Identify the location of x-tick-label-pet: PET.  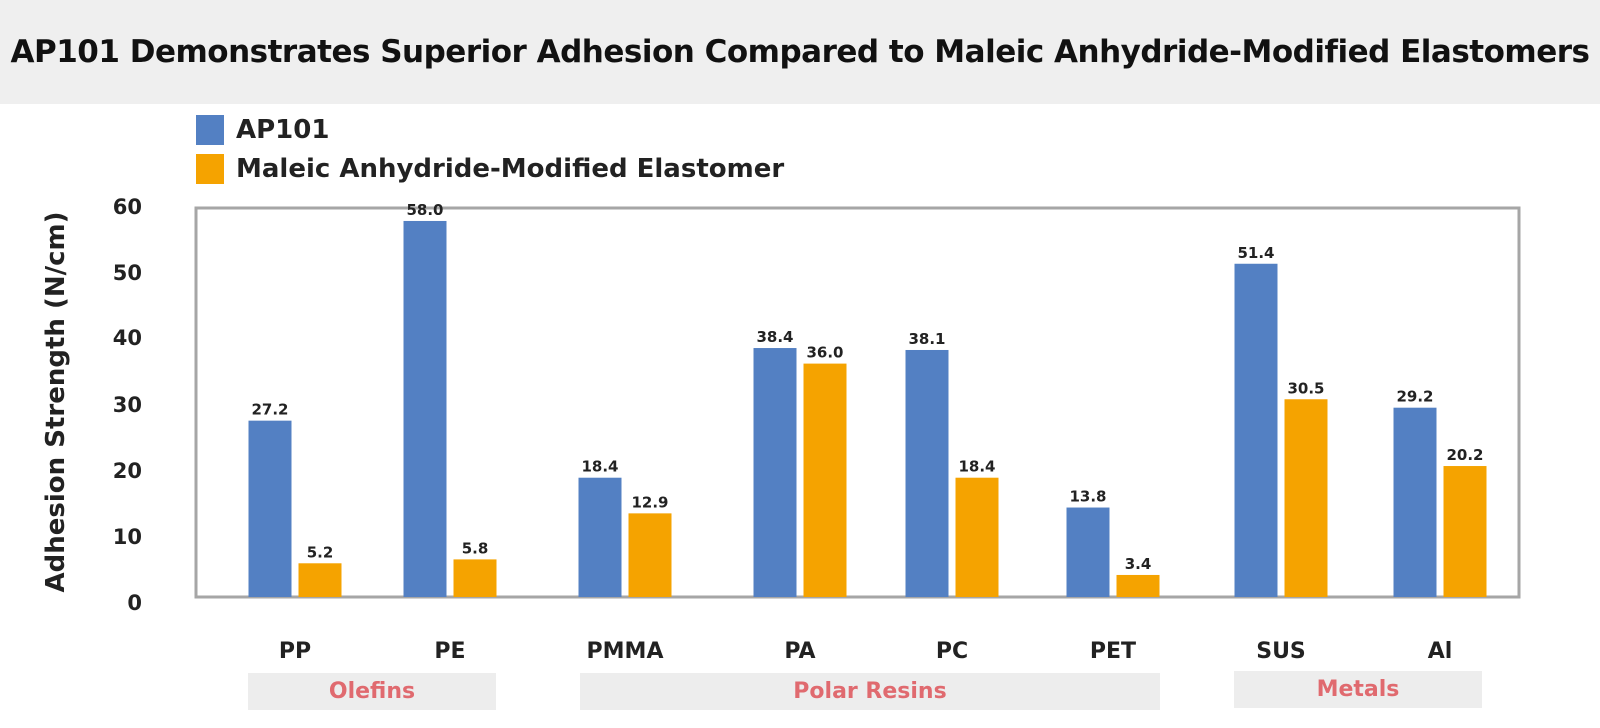
(1113, 651).